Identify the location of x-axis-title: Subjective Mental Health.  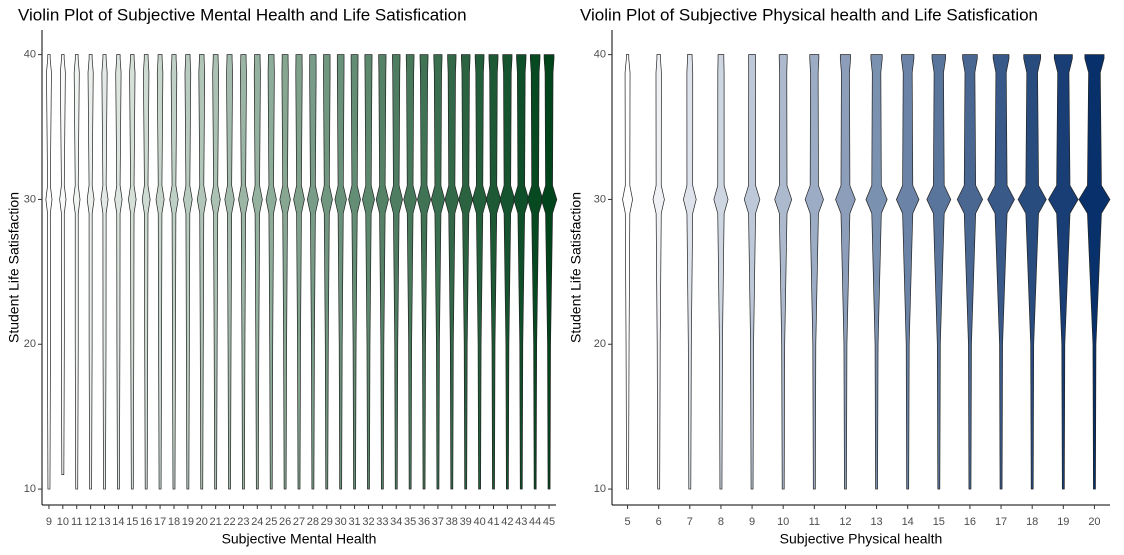
(299, 539).